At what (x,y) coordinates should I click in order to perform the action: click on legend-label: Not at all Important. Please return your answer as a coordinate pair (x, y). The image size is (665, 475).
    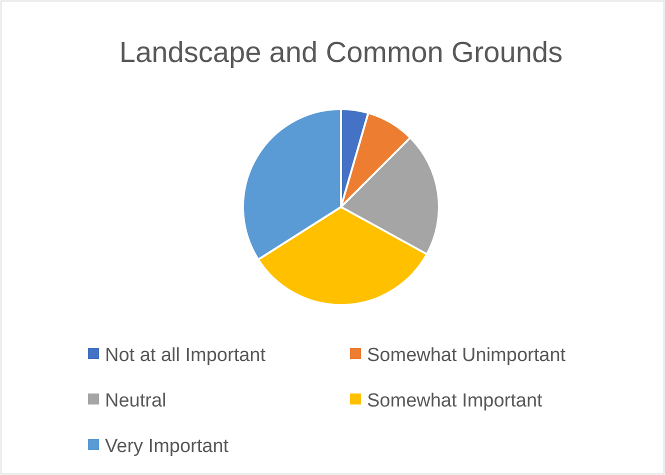
    Looking at the image, I should click on (185, 355).